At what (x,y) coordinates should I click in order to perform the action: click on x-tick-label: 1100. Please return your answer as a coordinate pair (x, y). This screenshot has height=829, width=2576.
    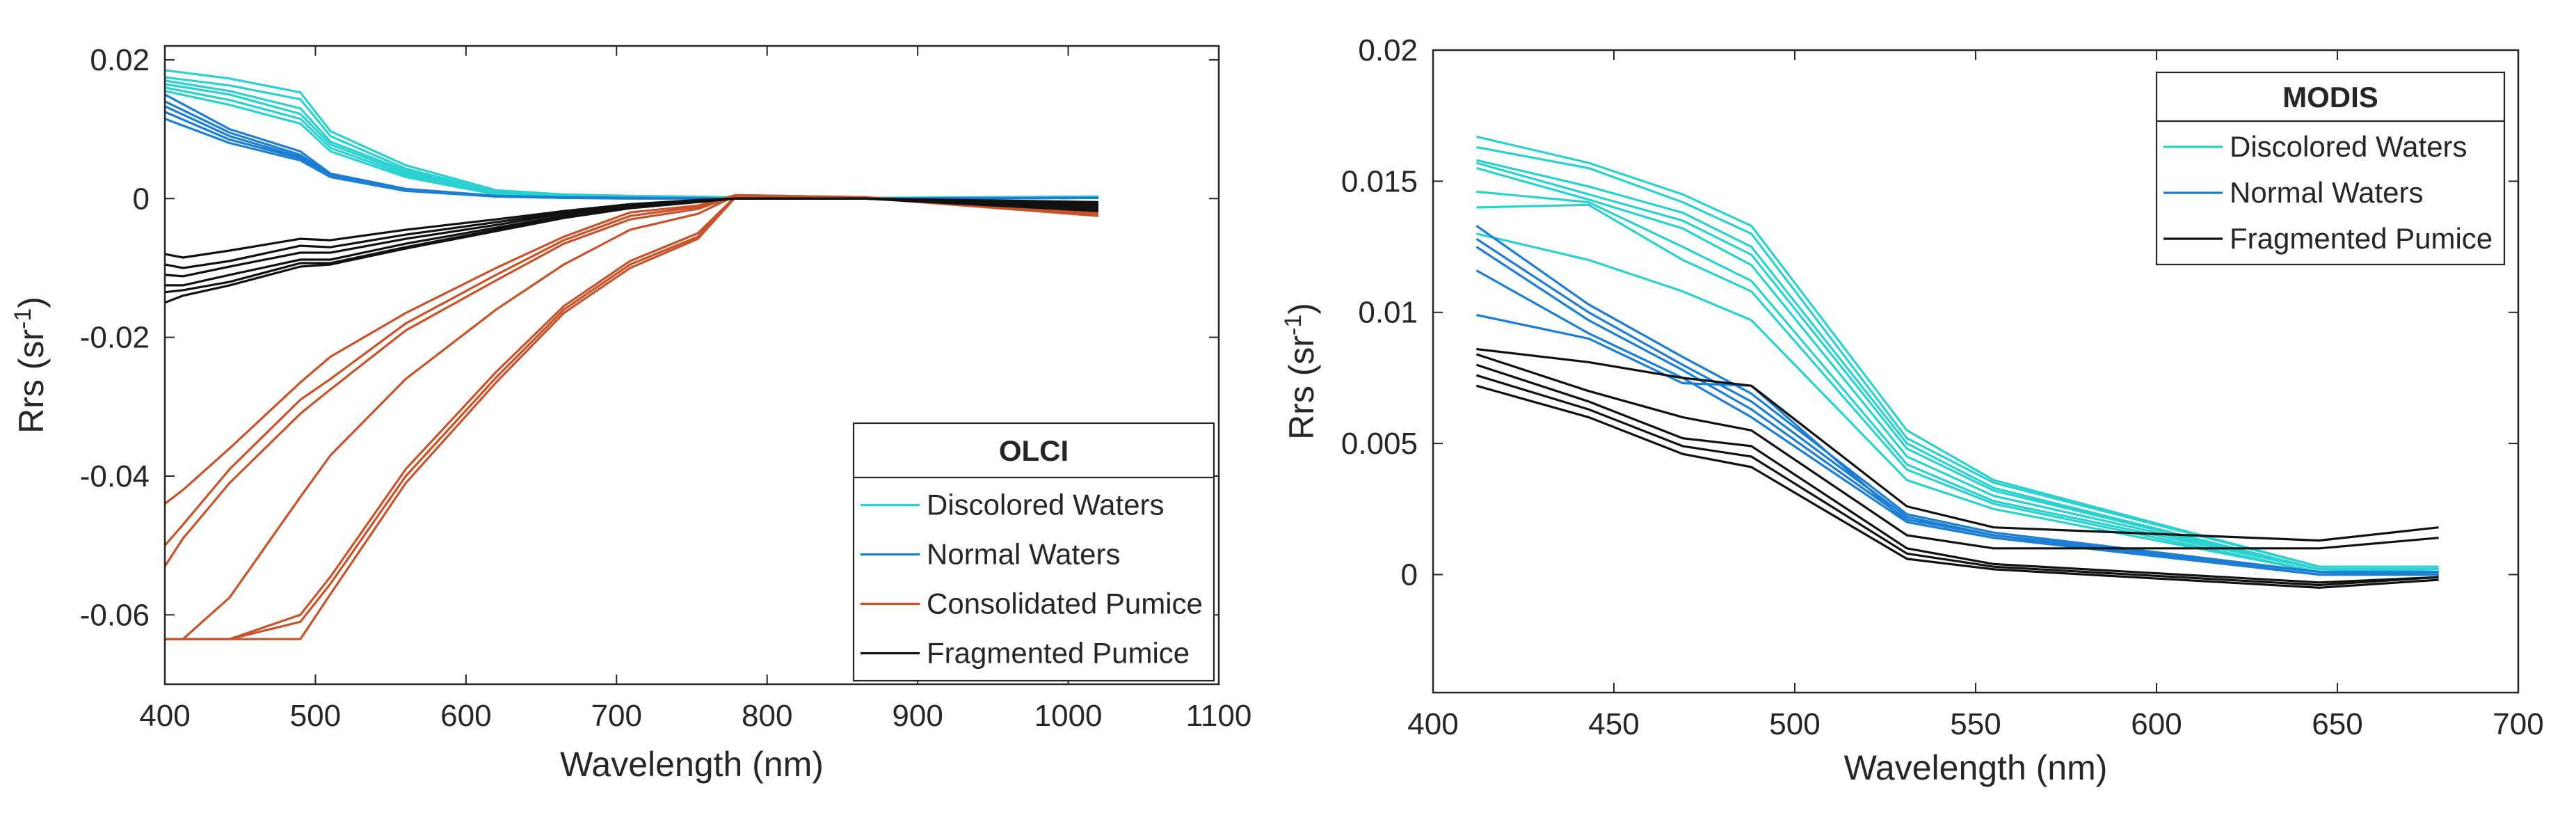
    Looking at the image, I should click on (1219, 716).